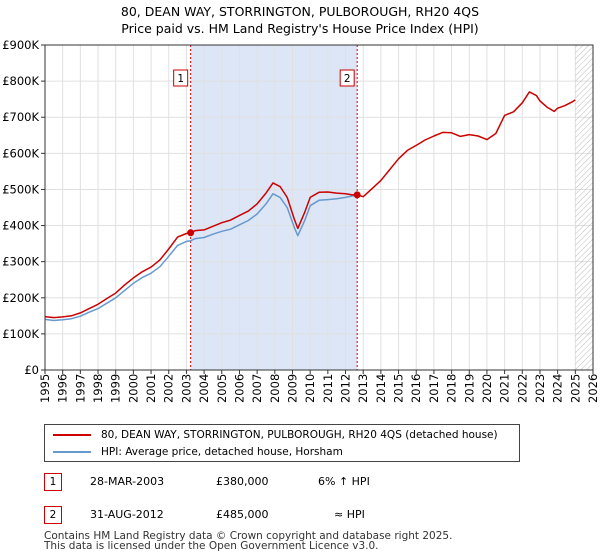 This screenshot has height=560, width=600. Describe the element at coordinates (487, 388) in the screenshot. I see `x-tick-label: 2020` at that location.